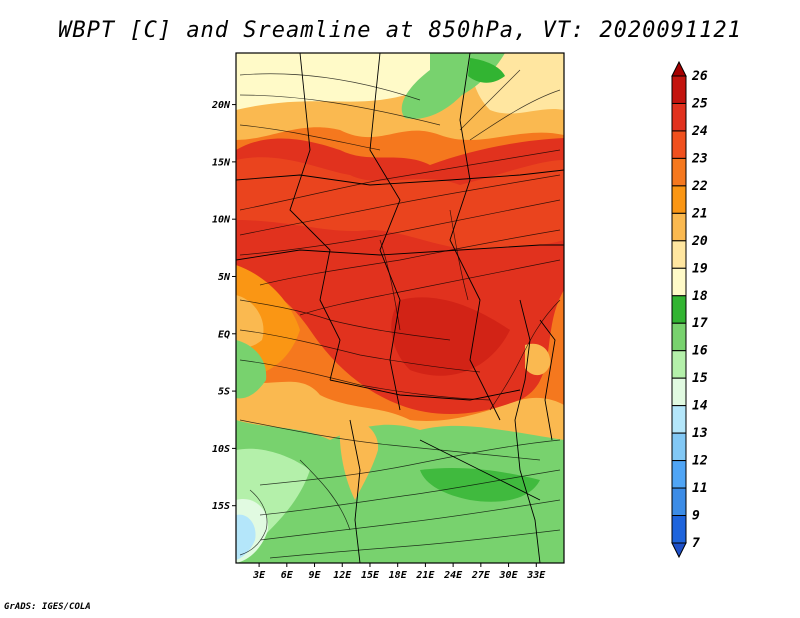 The height and width of the screenshot is (618, 800). What do you see at coordinates (536, 575) in the screenshot?
I see `lon-tick-label: 33E` at bounding box center [536, 575].